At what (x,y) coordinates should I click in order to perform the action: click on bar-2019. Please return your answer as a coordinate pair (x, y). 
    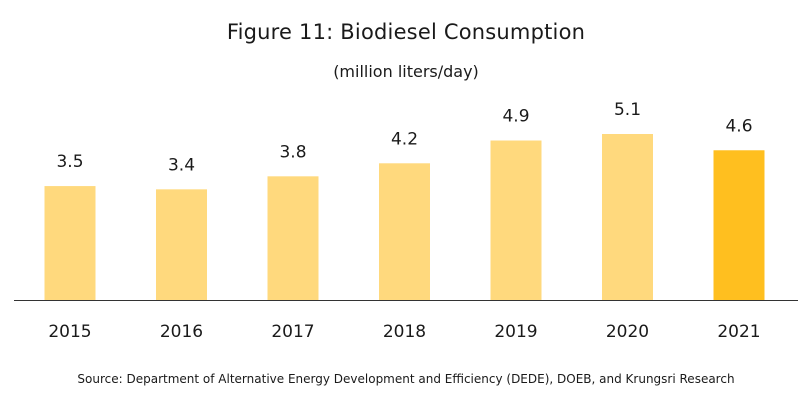
    Looking at the image, I should click on (516, 220).